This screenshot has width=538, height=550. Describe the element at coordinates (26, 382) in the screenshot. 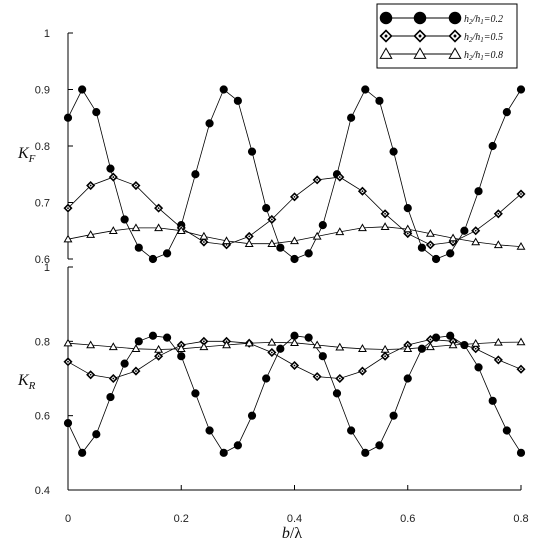

I see `y-axis-title-kr: KR` at that location.